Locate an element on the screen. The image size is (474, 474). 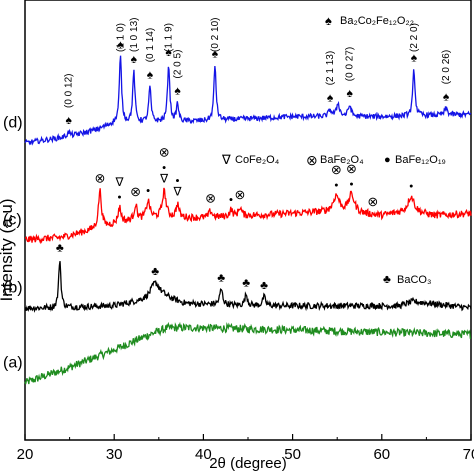
legend-bafe2o4-label: BaFe₂O₄ is located at coordinates (342, 160).